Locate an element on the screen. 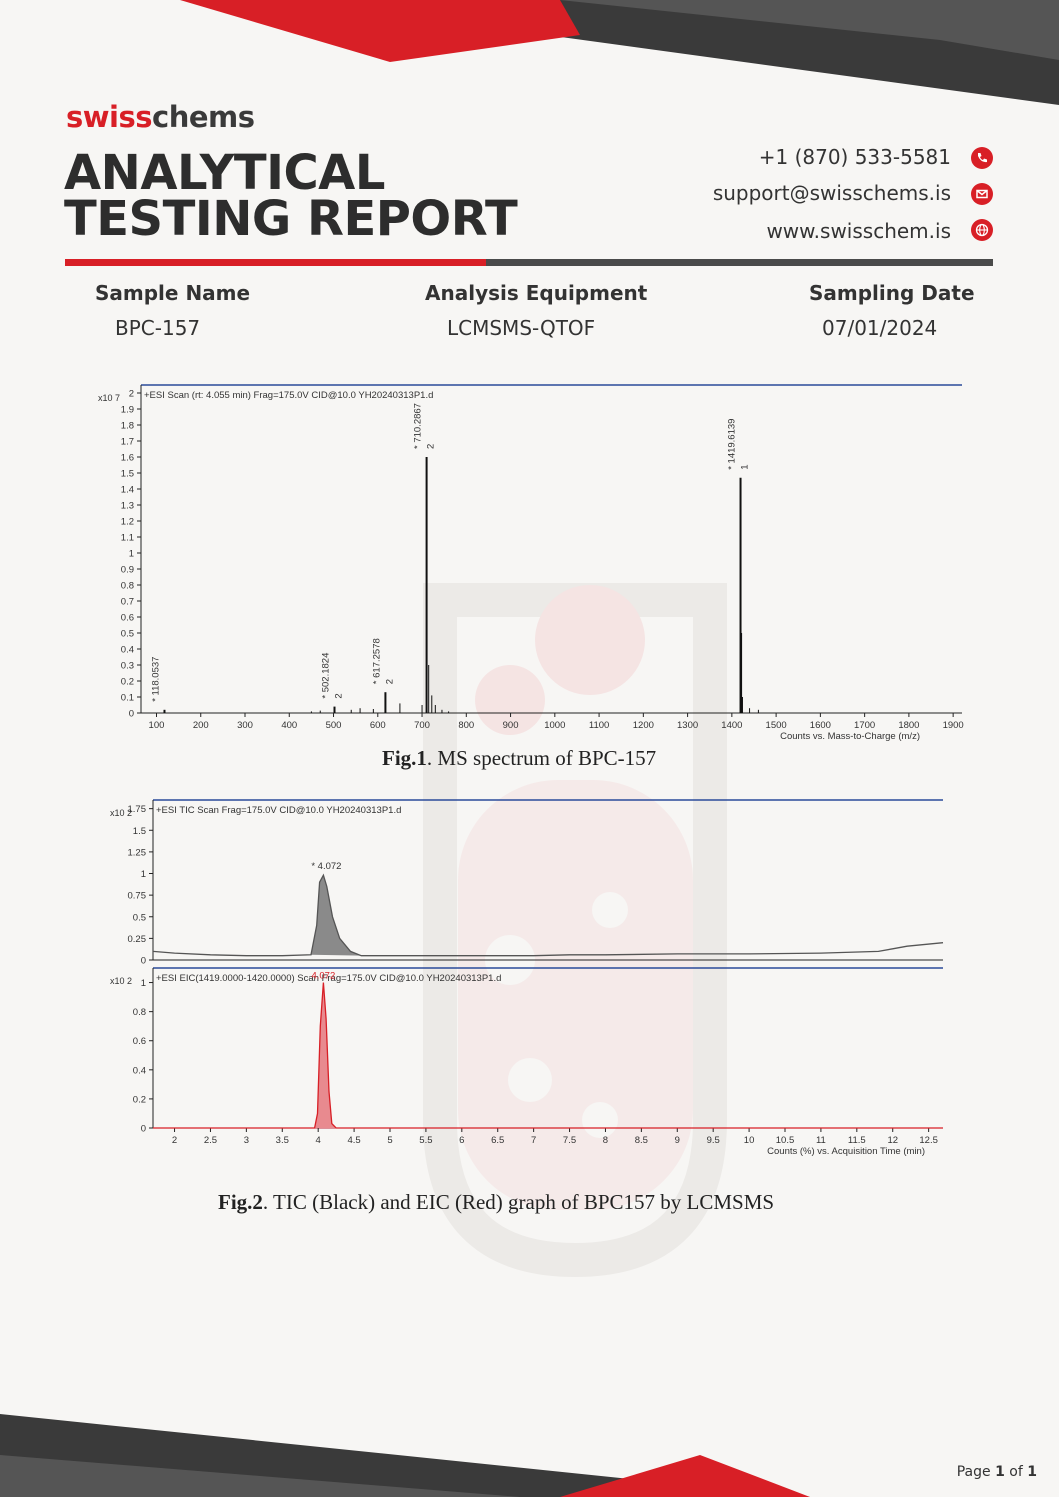  x-tick-label: 7 is located at coordinates (533, 1140).